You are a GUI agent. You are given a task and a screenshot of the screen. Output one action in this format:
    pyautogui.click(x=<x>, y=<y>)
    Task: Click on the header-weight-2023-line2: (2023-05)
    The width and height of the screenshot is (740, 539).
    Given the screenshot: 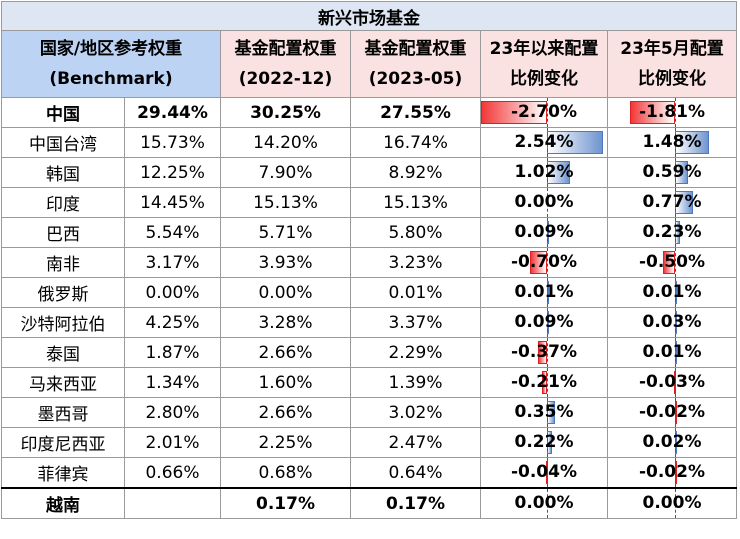 What is the action you would take?
    pyautogui.click(x=415, y=79)
    